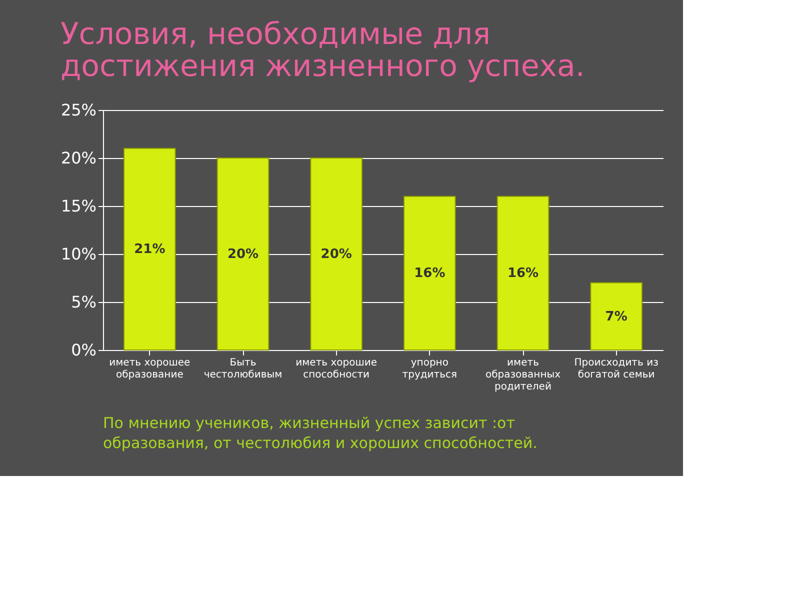  Describe the element at coordinates (78, 158) in the screenshot. I see `y-tick-label: 20%` at that location.